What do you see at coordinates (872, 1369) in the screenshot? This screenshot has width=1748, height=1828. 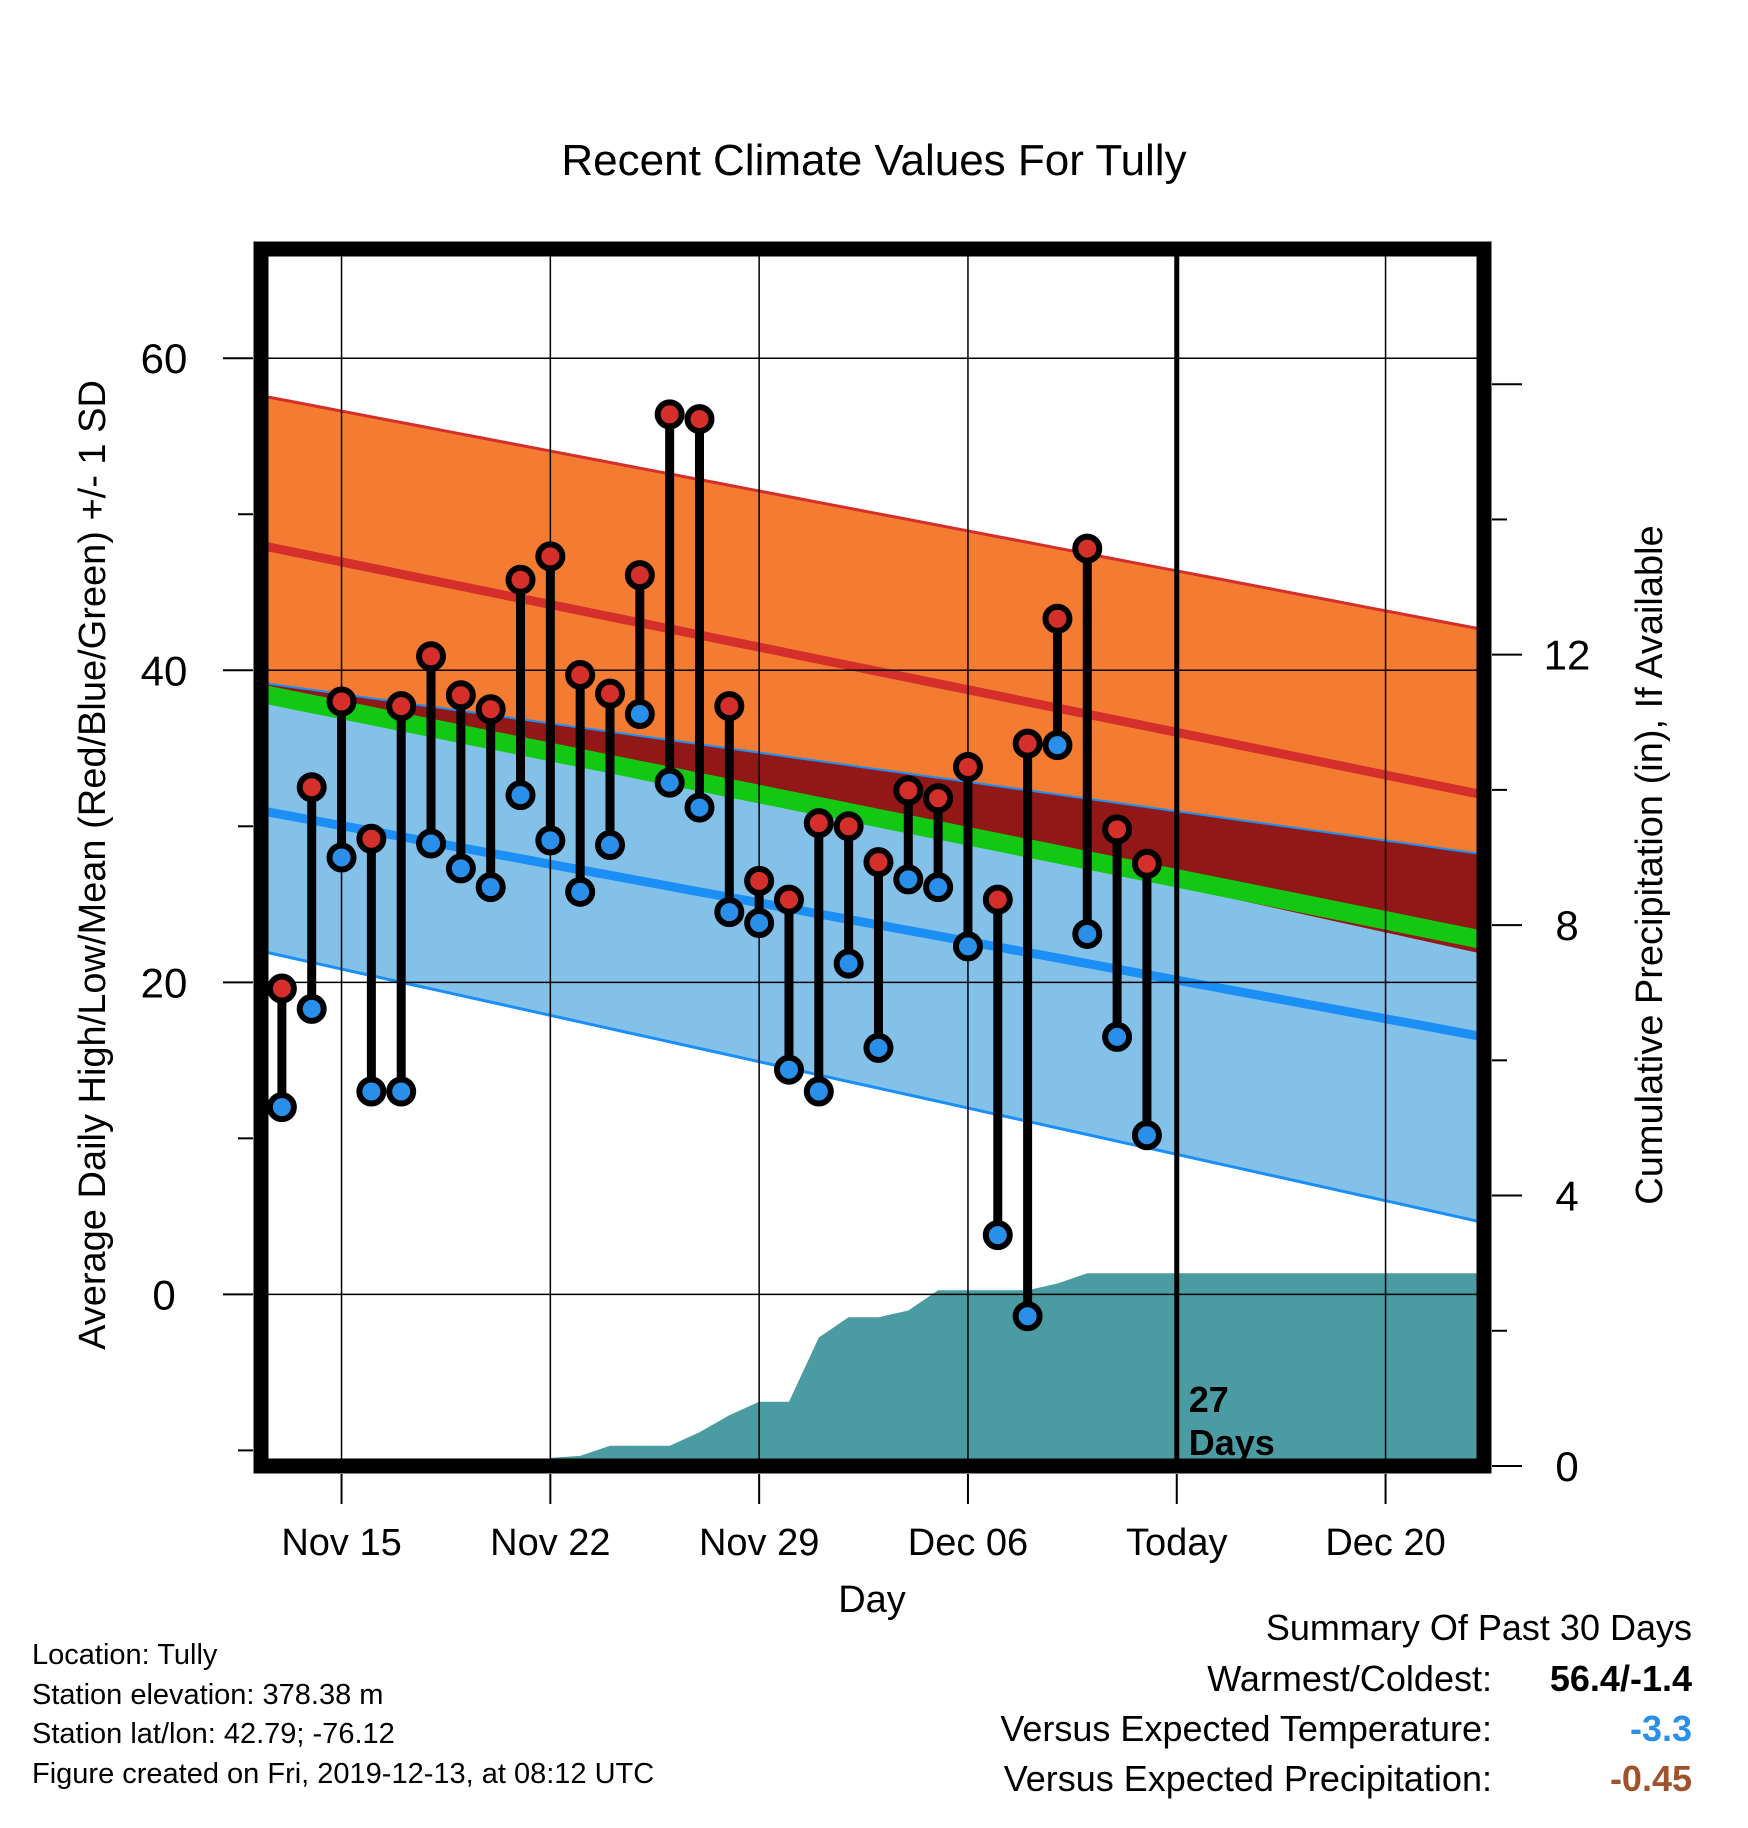 I see `precipitation-area` at bounding box center [872, 1369].